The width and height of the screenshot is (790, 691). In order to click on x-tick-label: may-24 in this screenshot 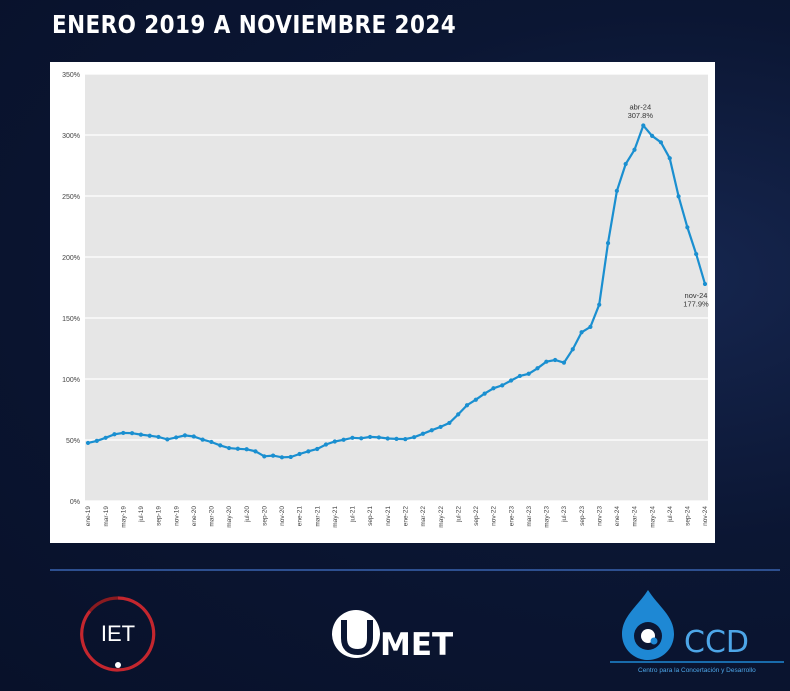, I will do `click(652, 517)`.